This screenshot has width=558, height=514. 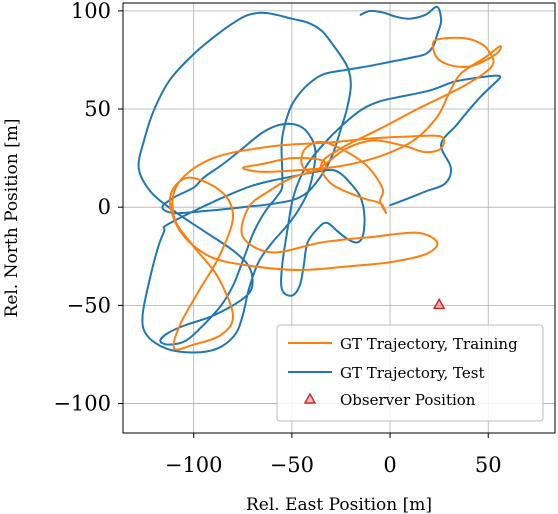 I want to click on legend-label-observer: Observer Position, so click(x=408, y=400).